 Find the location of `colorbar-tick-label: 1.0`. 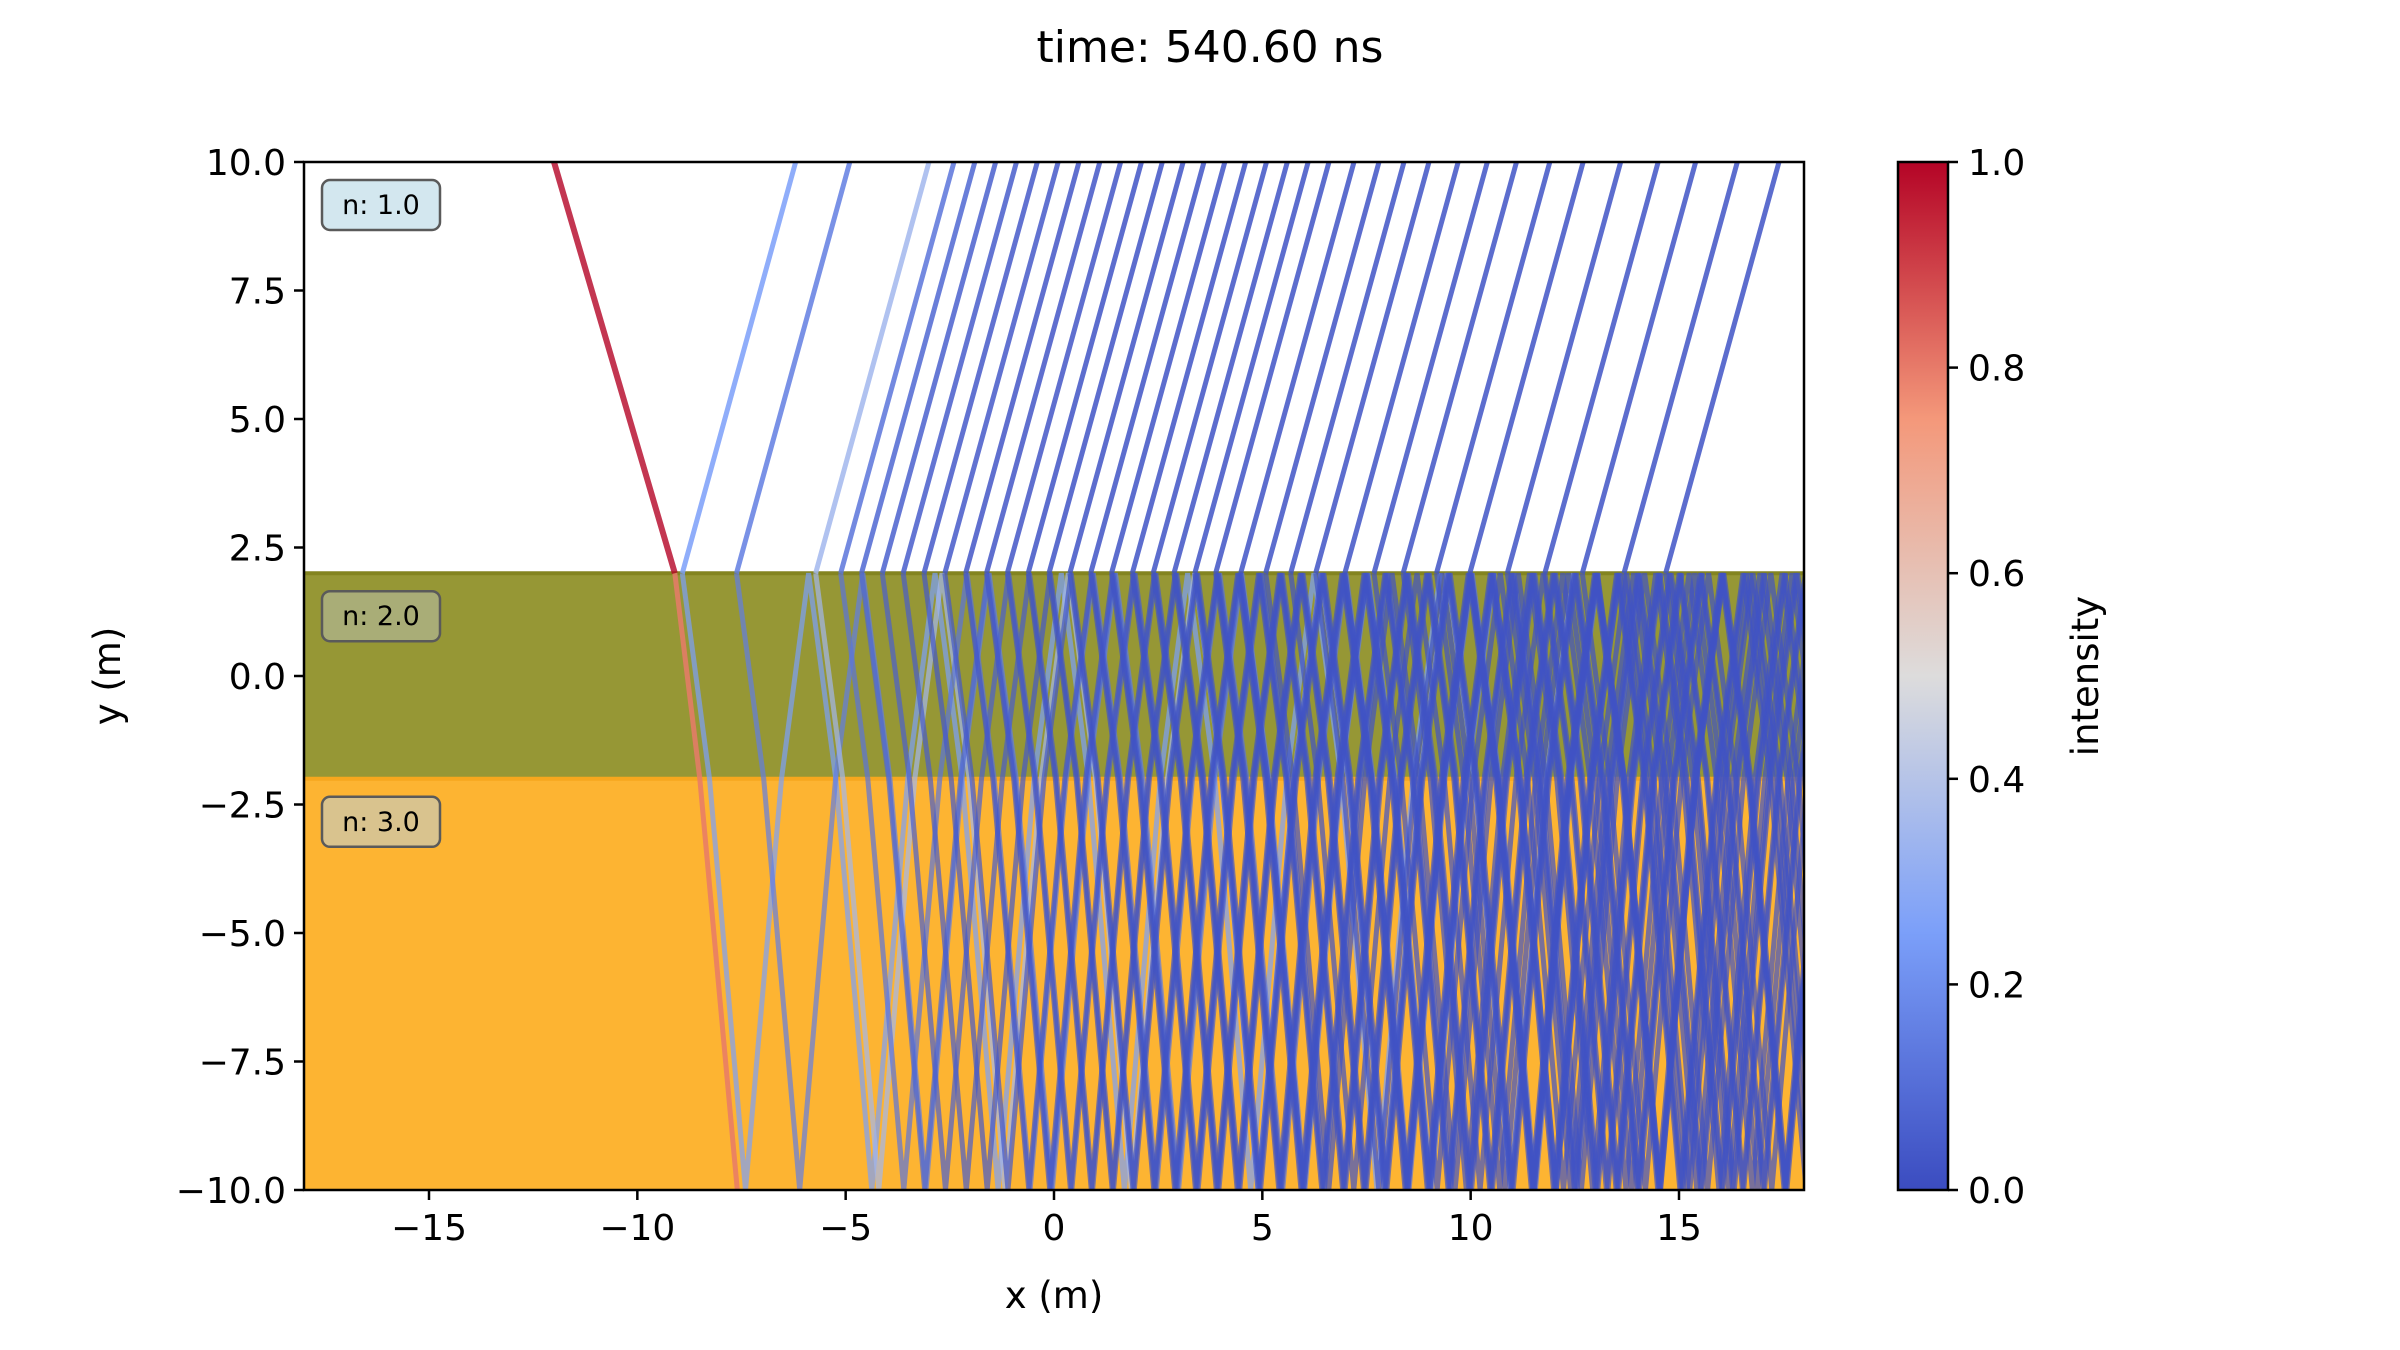

colorbar-tick-label: 1.0 is located at coordinates (1996, 163).